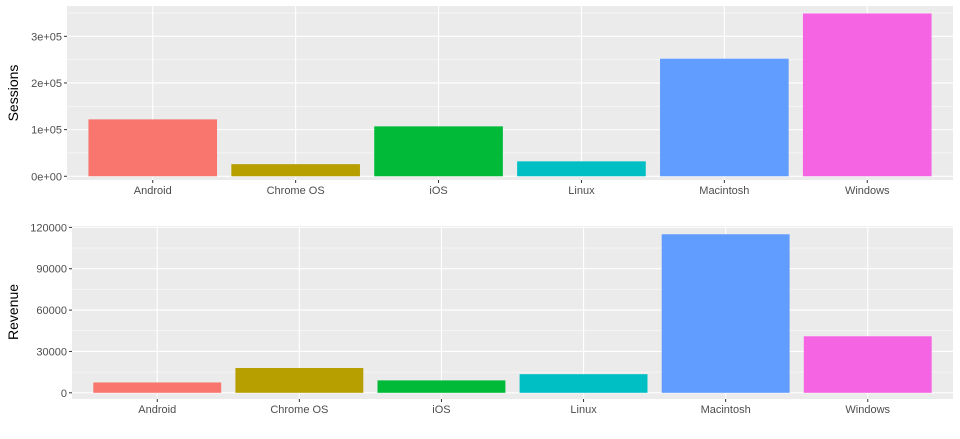 Image resolution: width=960 pixels, height=439 pixels. I want to click on revenue-bar-macintosh, so click(725, 313).